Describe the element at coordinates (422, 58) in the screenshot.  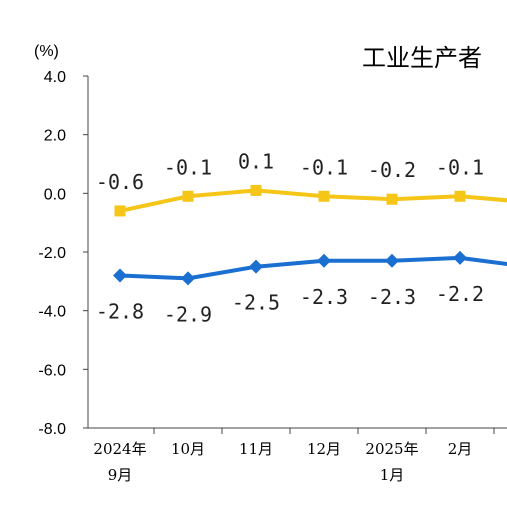
I see `chart-title: 工业生产者` at that location.